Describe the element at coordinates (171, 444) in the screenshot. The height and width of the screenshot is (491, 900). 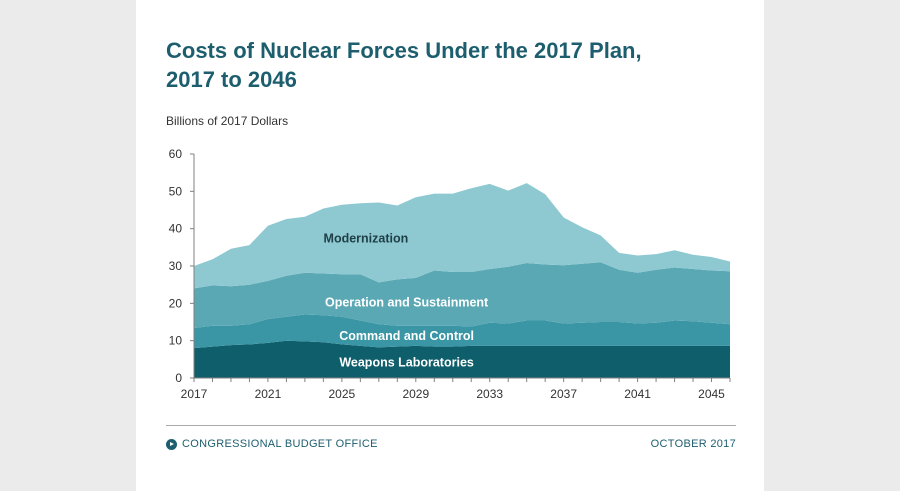
I see `cbo-play-icon` at that location.